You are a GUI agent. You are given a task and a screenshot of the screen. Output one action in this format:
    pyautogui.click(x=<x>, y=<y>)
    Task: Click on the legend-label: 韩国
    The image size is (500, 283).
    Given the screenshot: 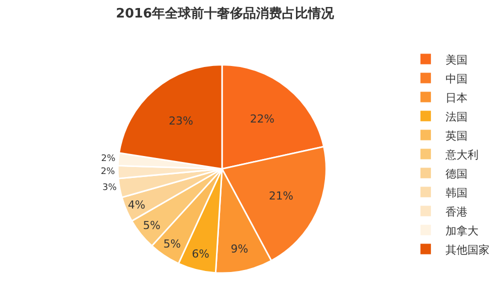 What is the action you would take?
    pyautogui.click(x=457, y=193)
    